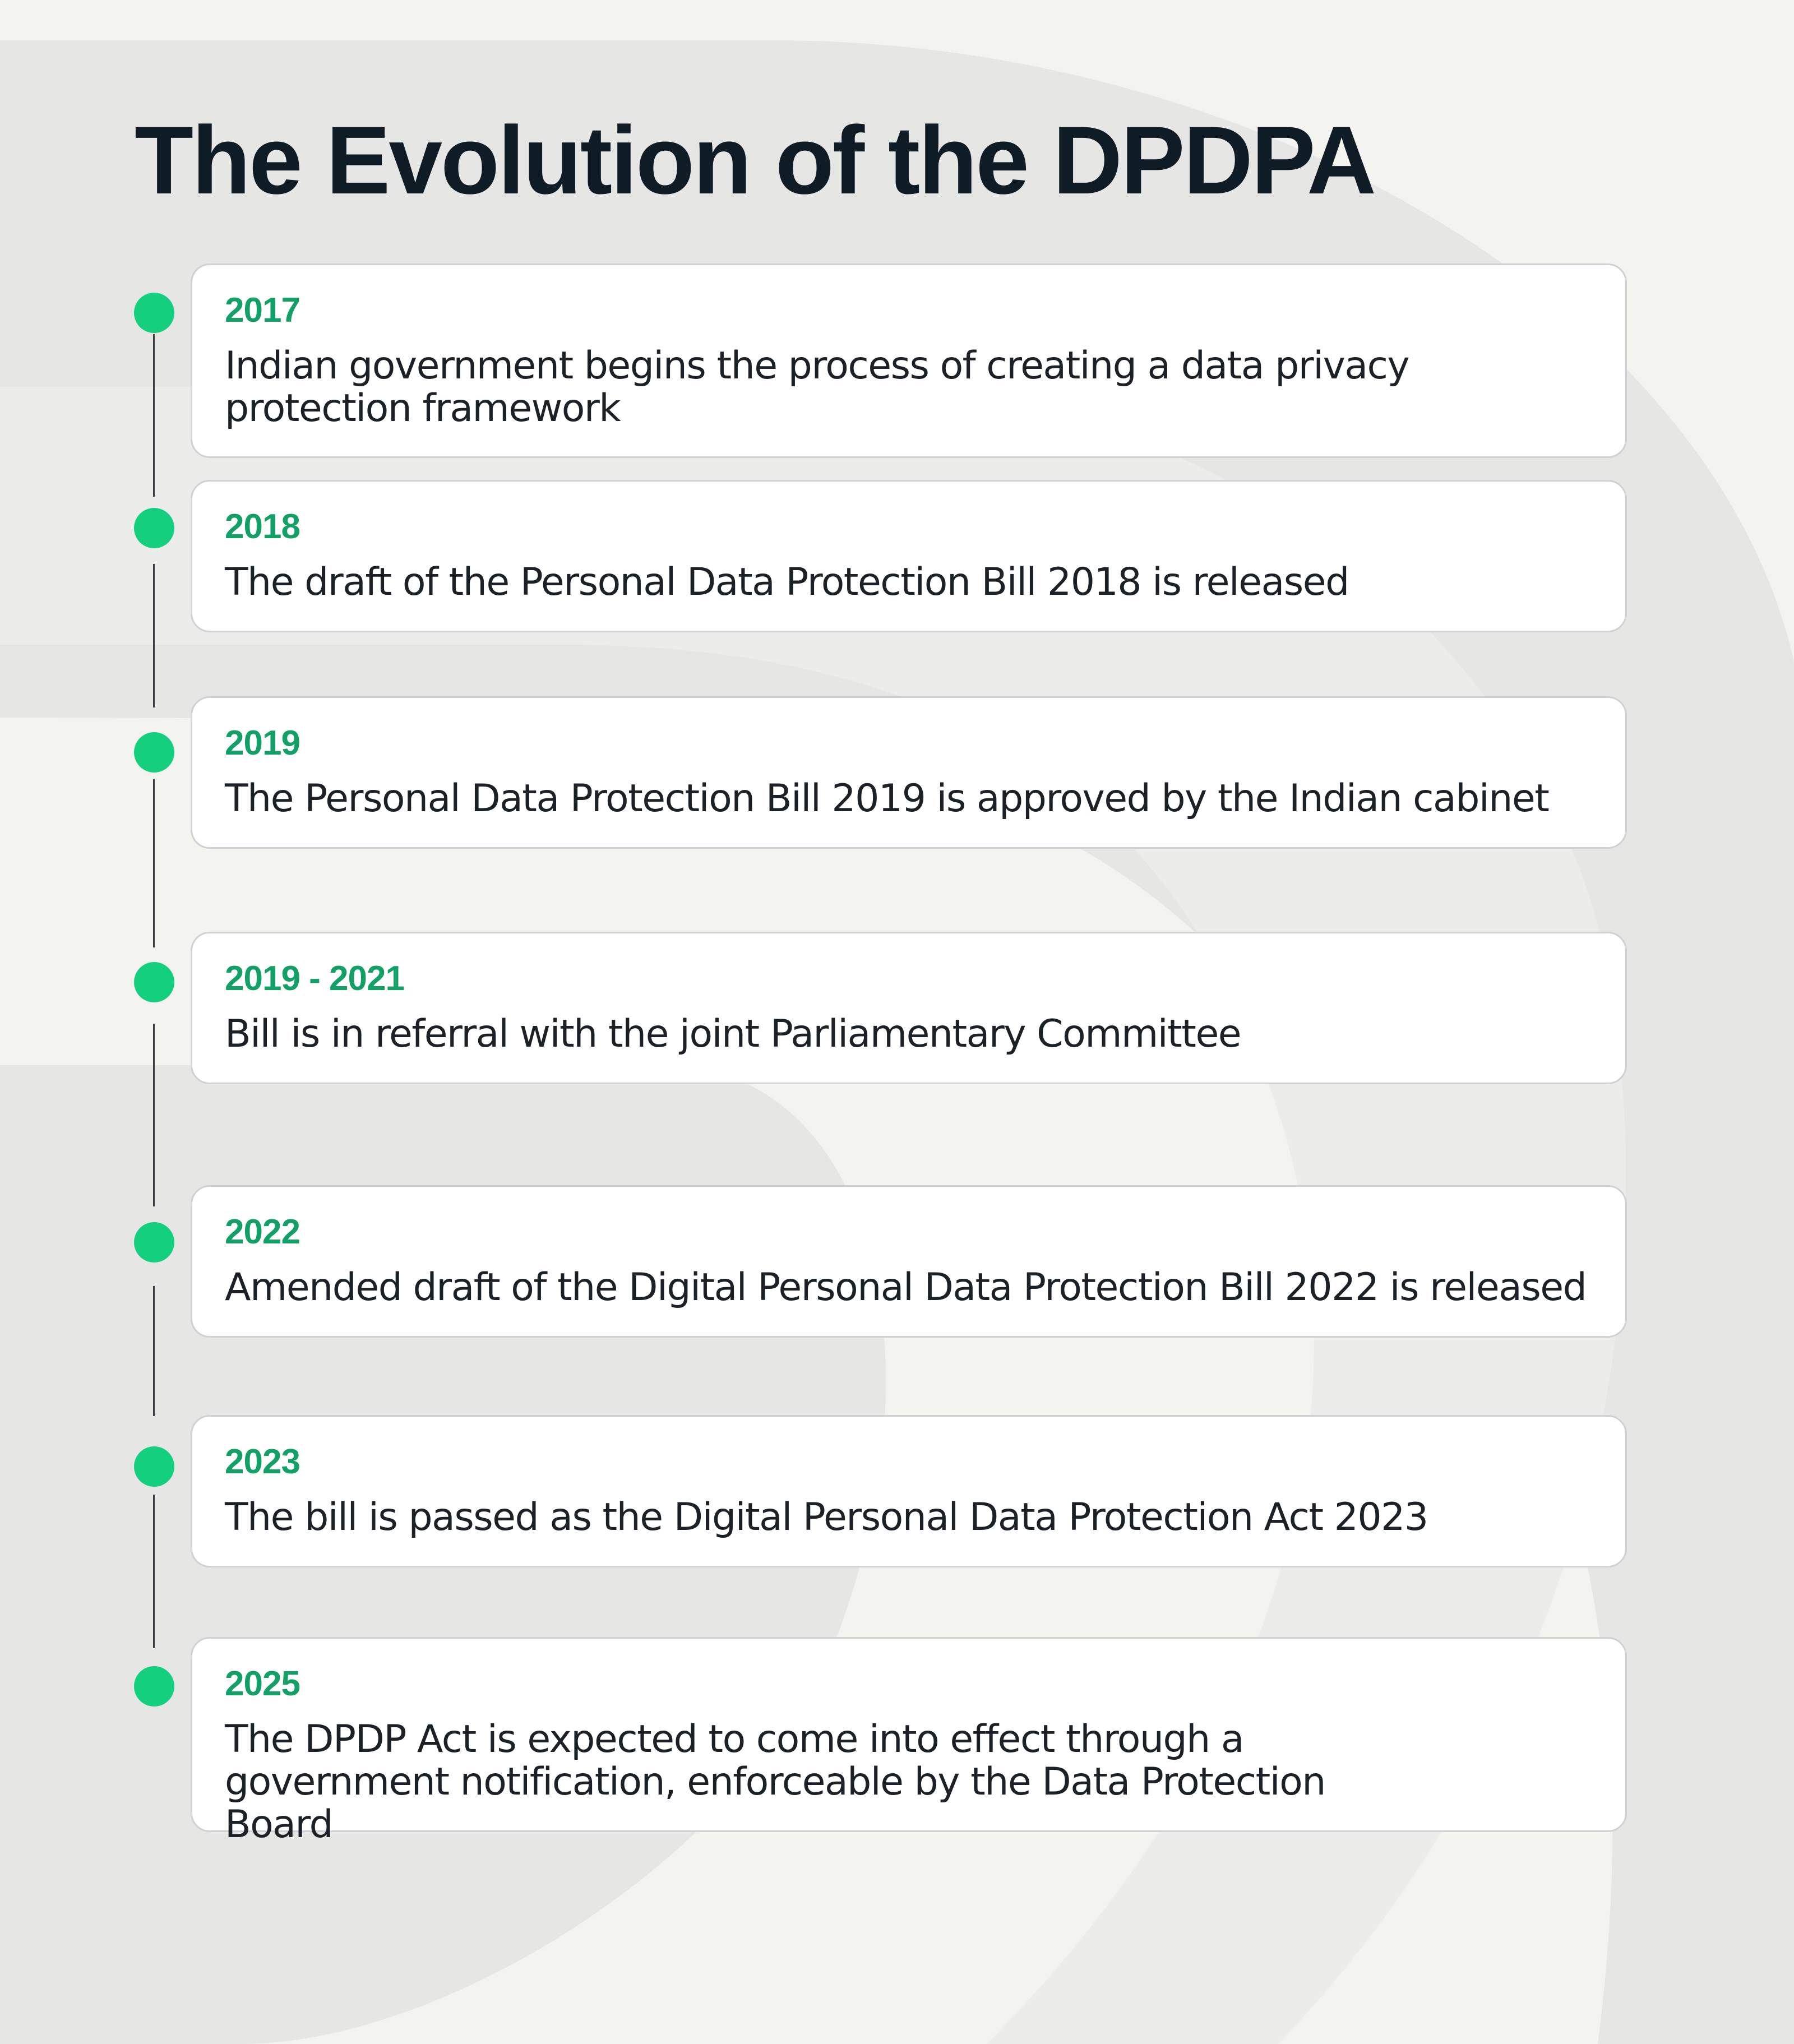 This screenshot has height=2044, width=1794. Describe the element at coordinates (263, 310) in the screenshot. I see `timeline-year: 2017` at that location.